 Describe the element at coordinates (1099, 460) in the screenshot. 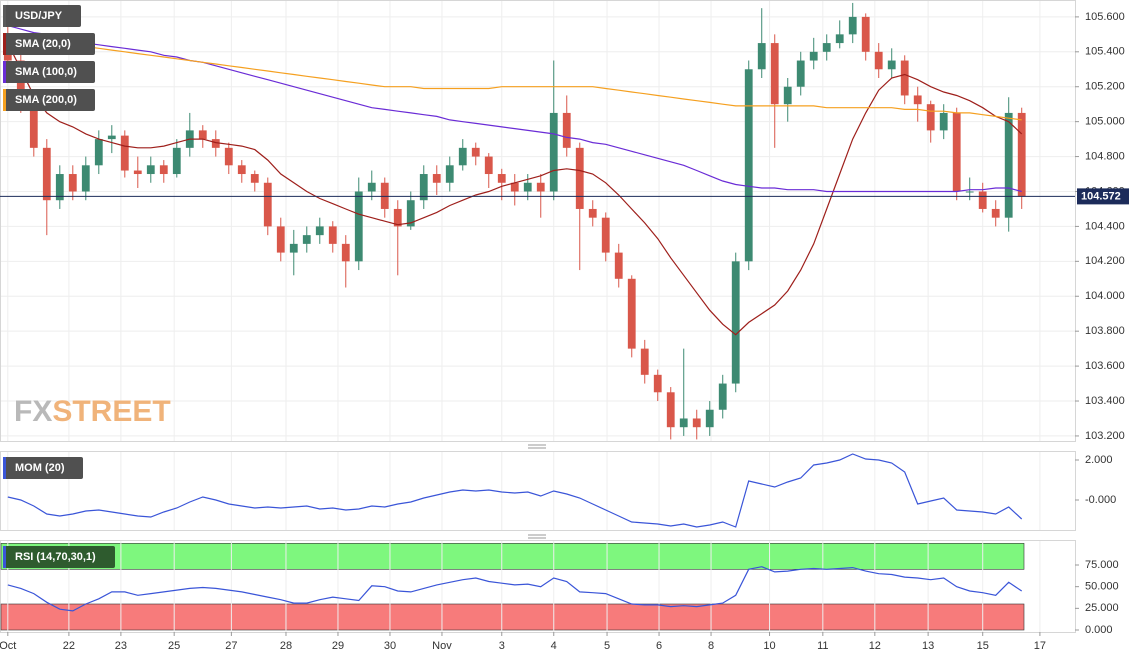

I see `y-tick-label: 2.000` at that location.